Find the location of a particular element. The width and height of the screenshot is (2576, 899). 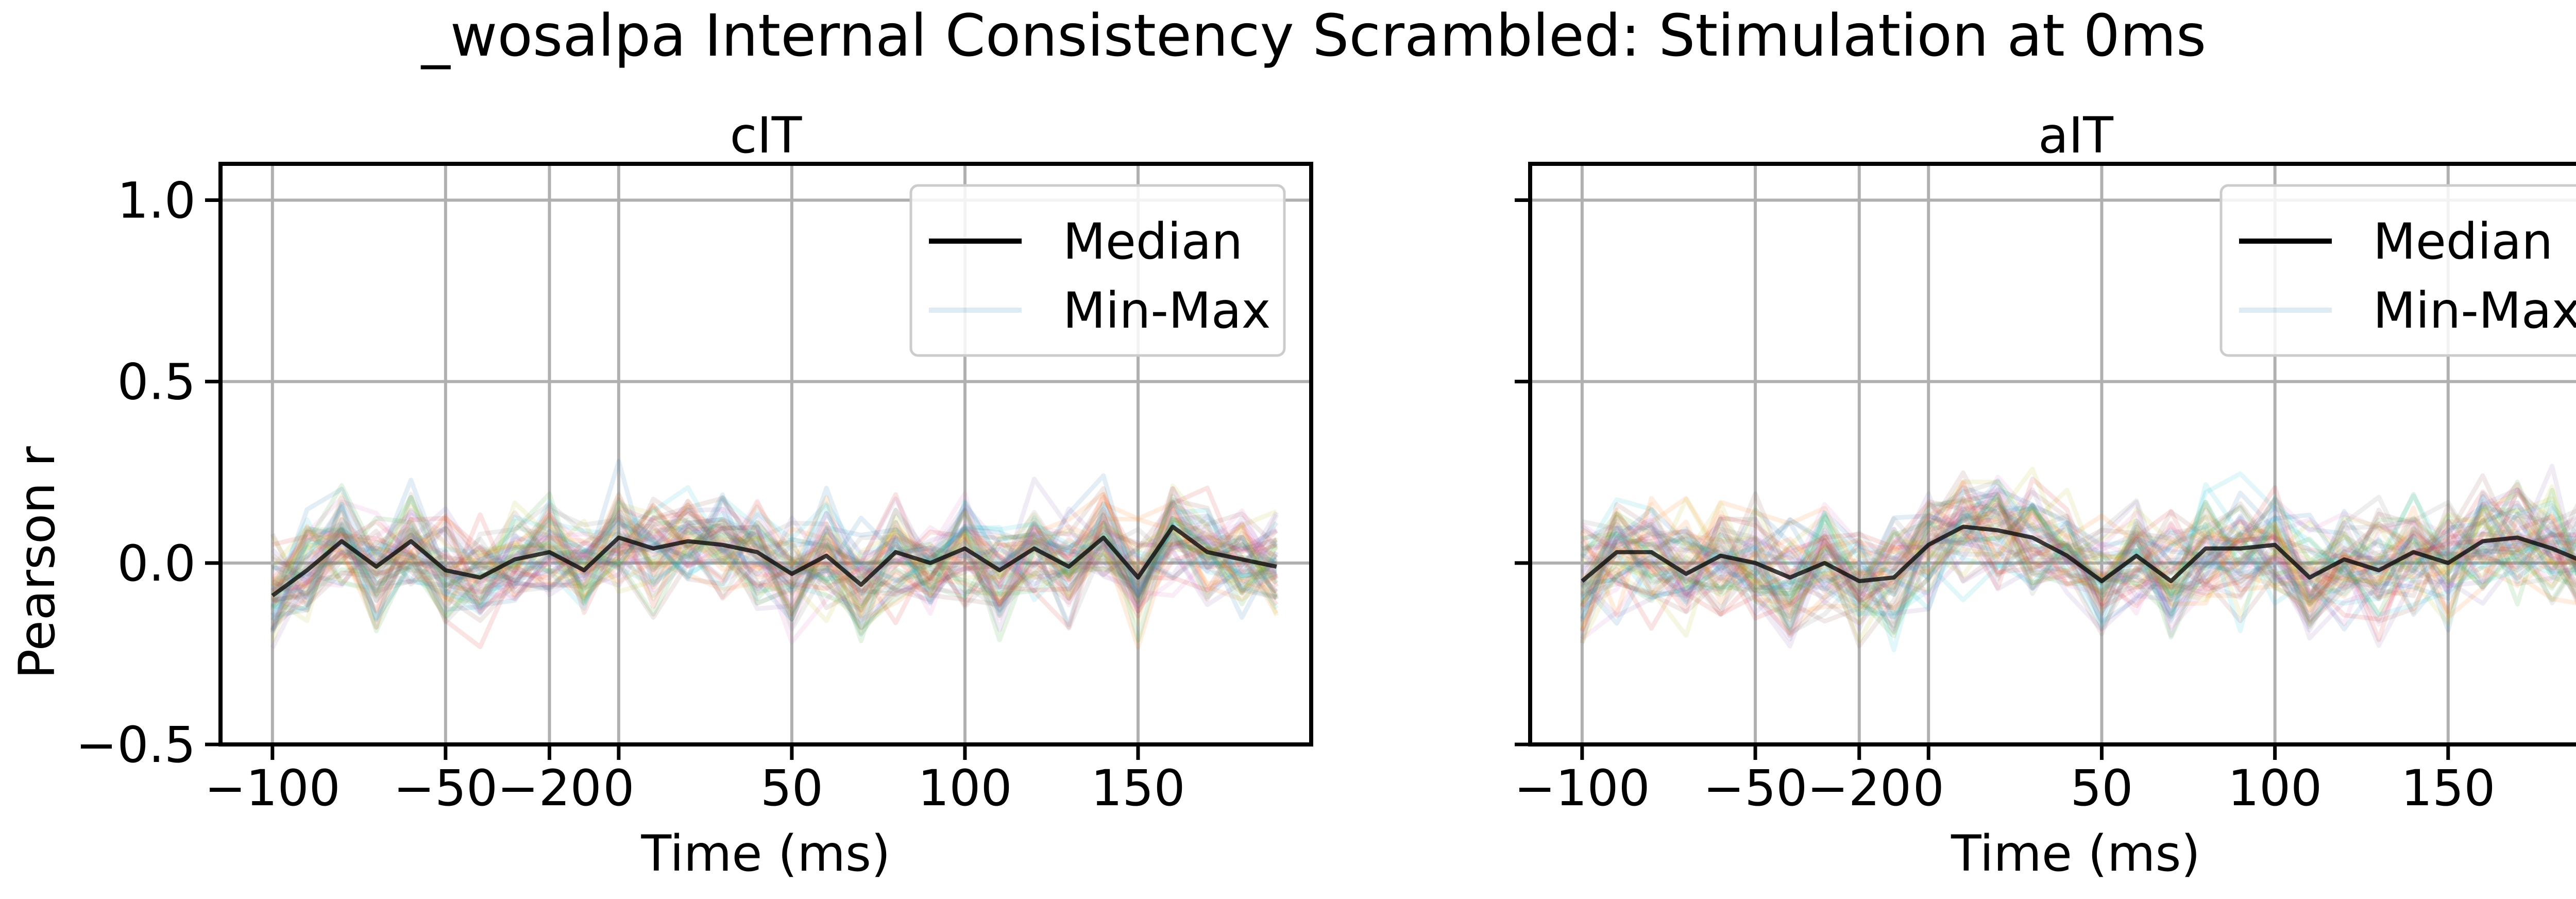

legend-median-label: Median is located at coordinates (2463, 241).